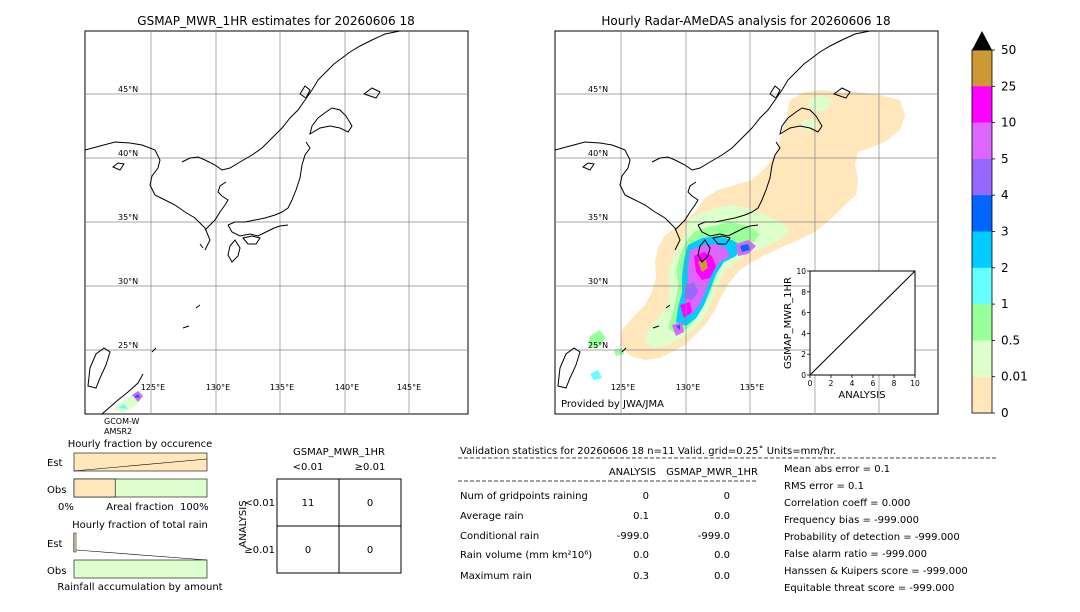 The image size is (1080, 612). Describe the element at coordinates (492, 516) in the screenshot. I see `stats-row-label: Average rain` at that location.